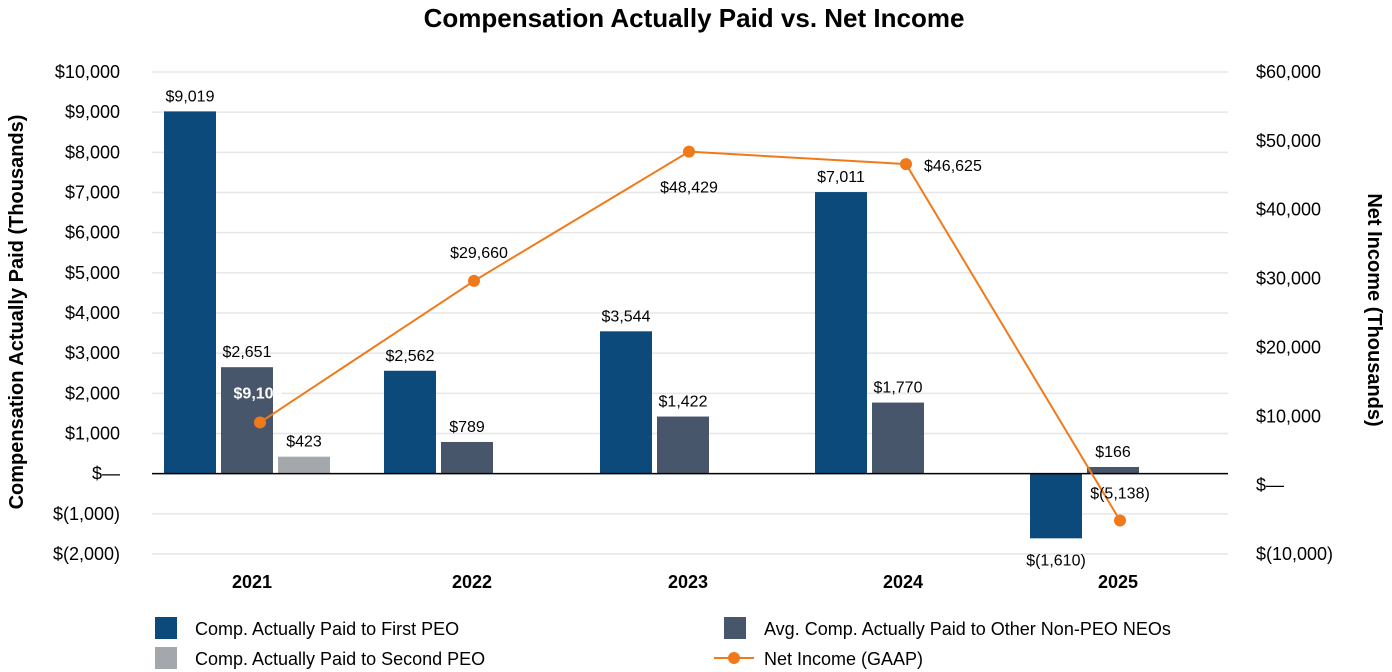 Image resolution: width=1392 pixels, height=672 pixels. What do you see at coordinates (898, 388) in the screenshot?
I see `bar-data-label: $1,770` at bounding box center [898, 388].